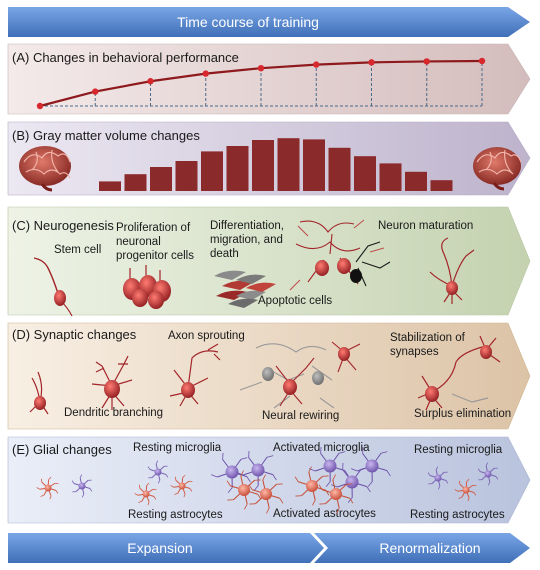  I want to click on resting-astrocytes-label: Resting astrocytes, so click(457, 515).